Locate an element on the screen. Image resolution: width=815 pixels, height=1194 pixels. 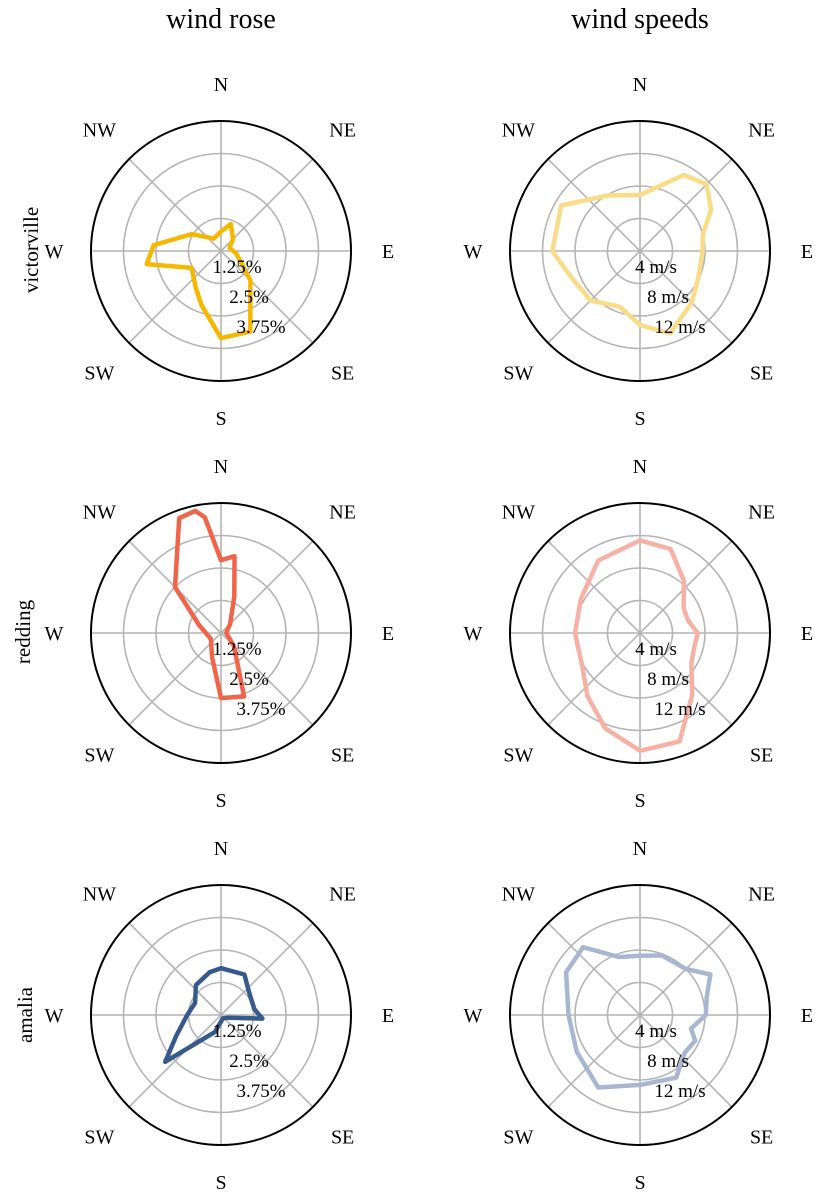
row-label-redding: redding is located at coordinates (23, 631).